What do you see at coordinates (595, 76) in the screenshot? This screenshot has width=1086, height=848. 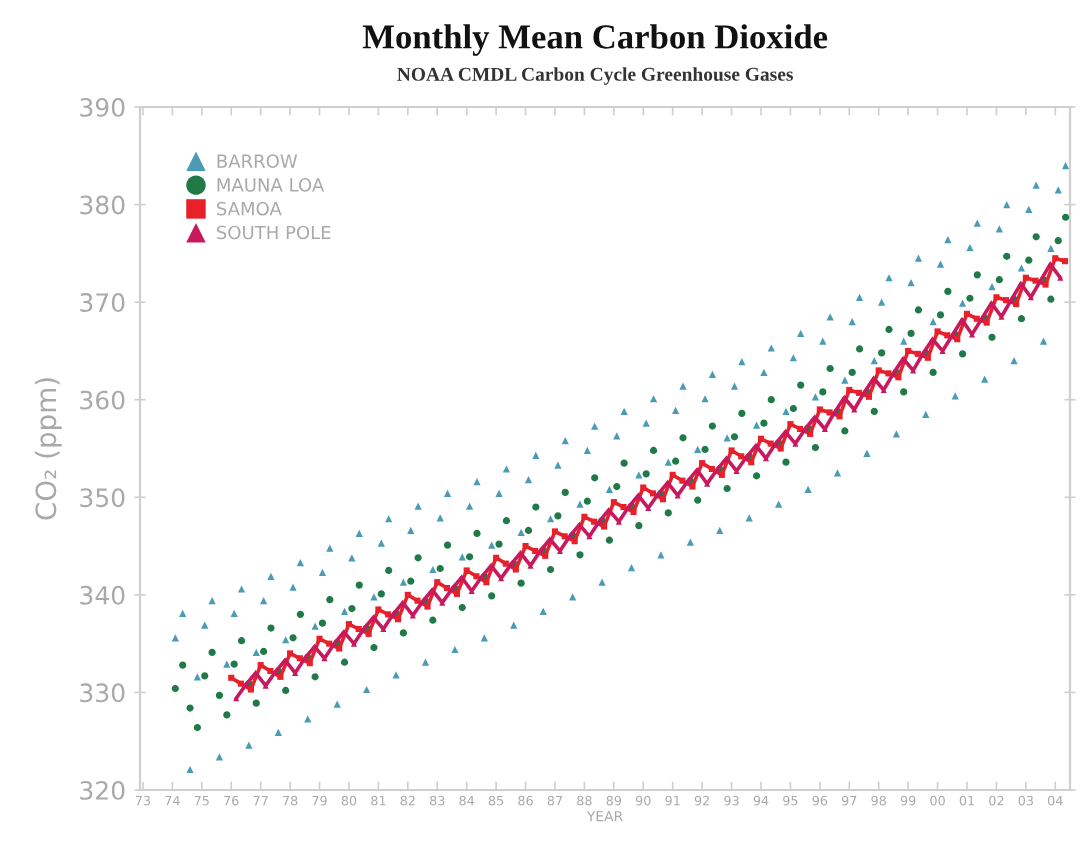 I see `chart-subtitle: NOAA CMDL Carbon Cycle Greenhouse Gases` at bounding box center [595, 76].